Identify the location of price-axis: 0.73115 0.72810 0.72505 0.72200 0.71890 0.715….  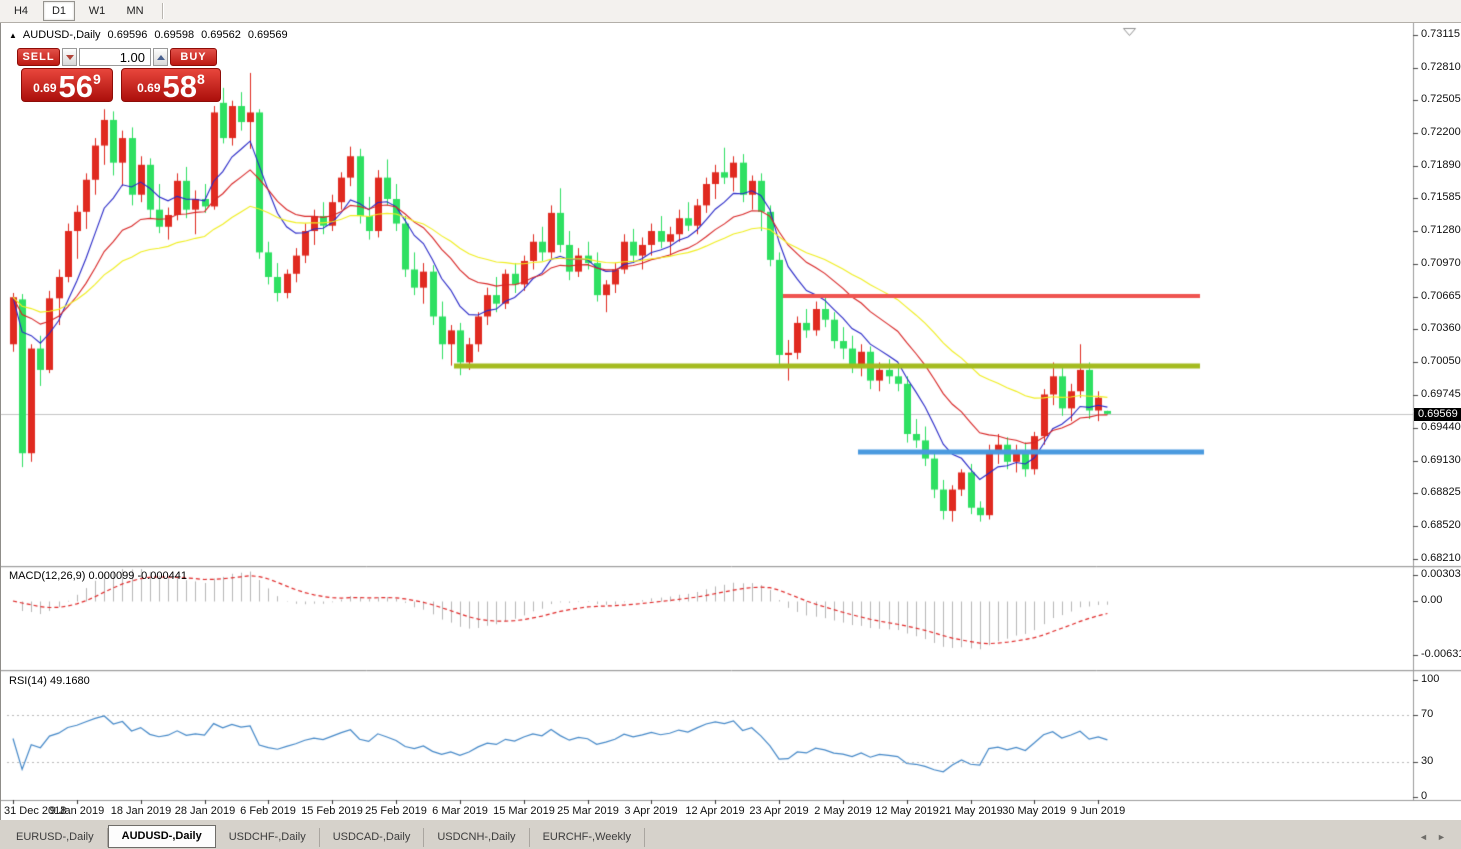
(1437, 412).